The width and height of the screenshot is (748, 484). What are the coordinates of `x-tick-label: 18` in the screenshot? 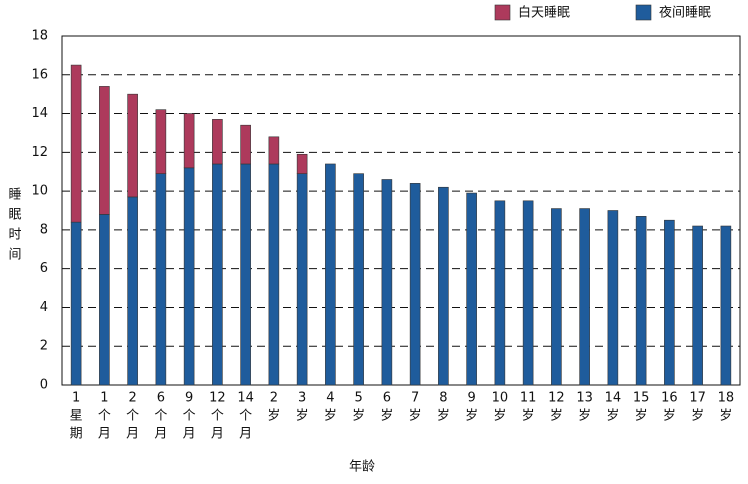 It's located at (726, 398).